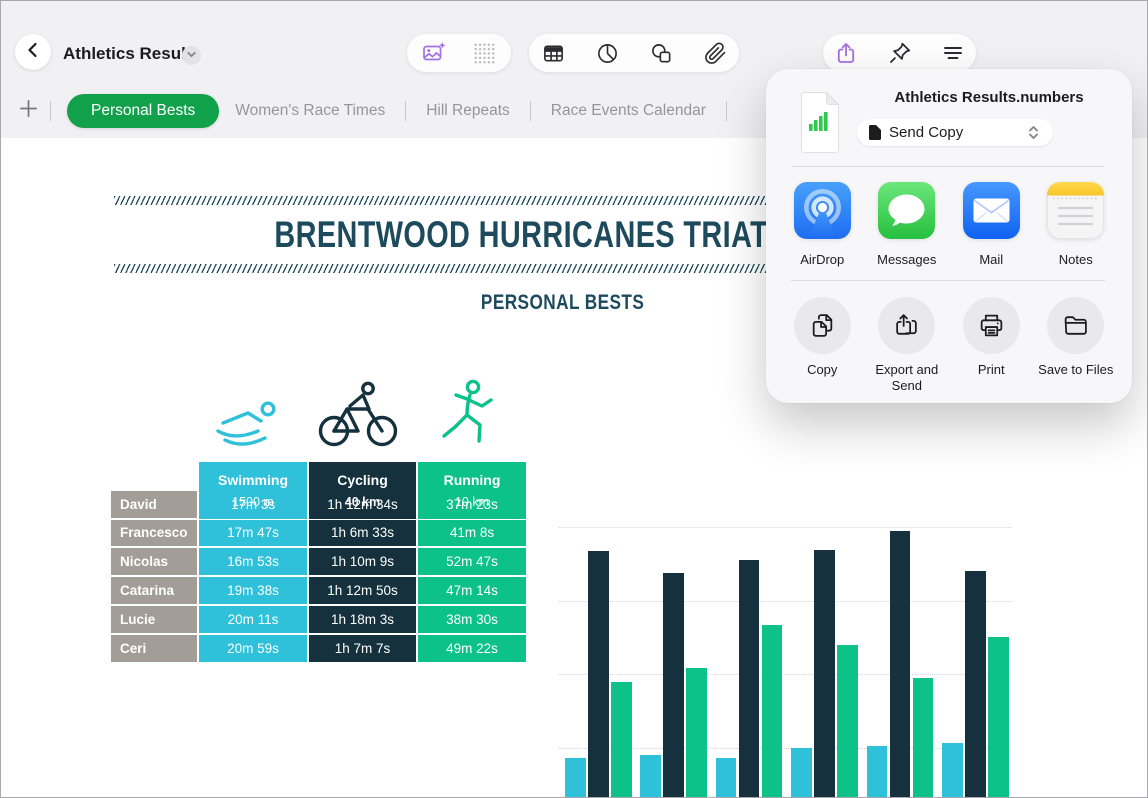  What do you see at coordinates (467, 417) in the screenshot?
I see `runner-icon` at bounding box center [467, 417].